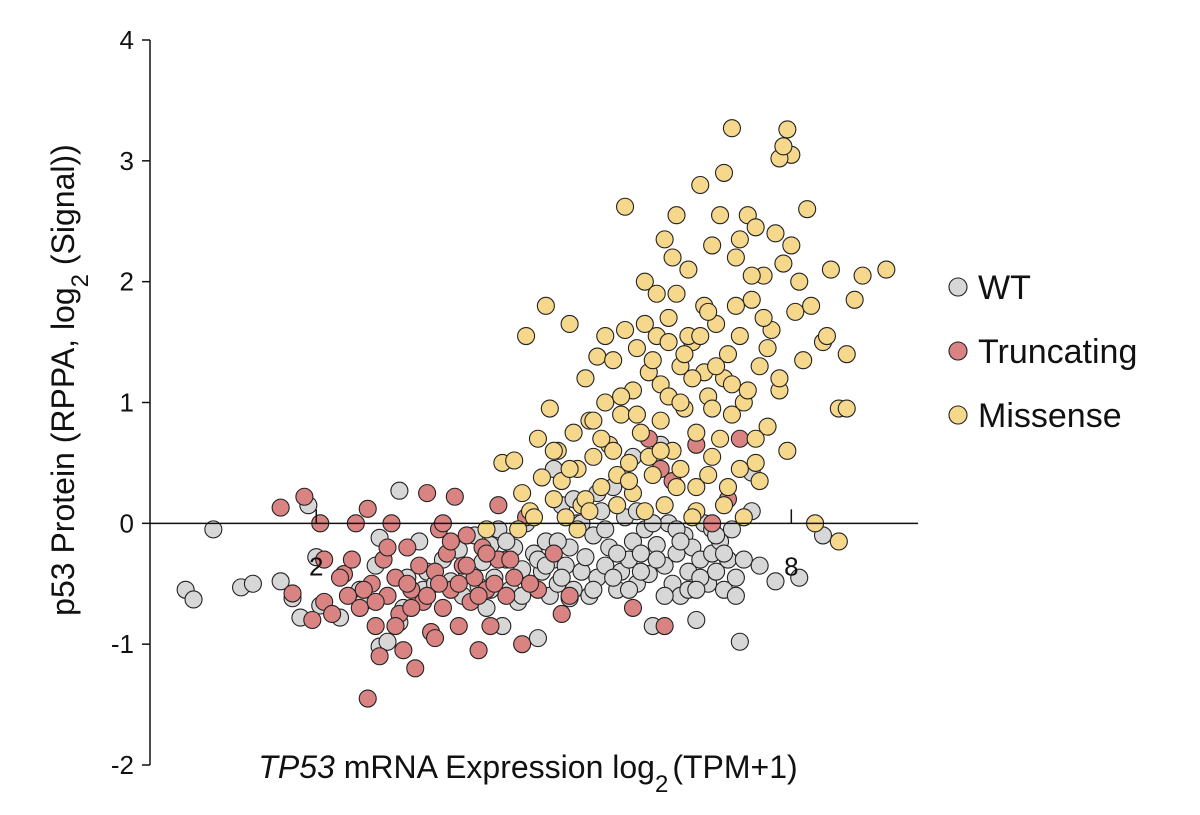 The width and height of the screenshot is (1200, 815). I want to click on legend: WT Truncating Missense, so click(1042, 352).